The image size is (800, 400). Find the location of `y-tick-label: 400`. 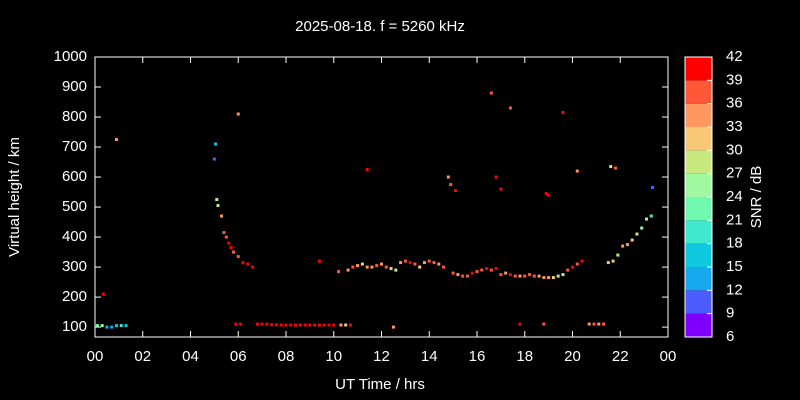

y-tick-label: 400 is located at coordinates (74, 236).